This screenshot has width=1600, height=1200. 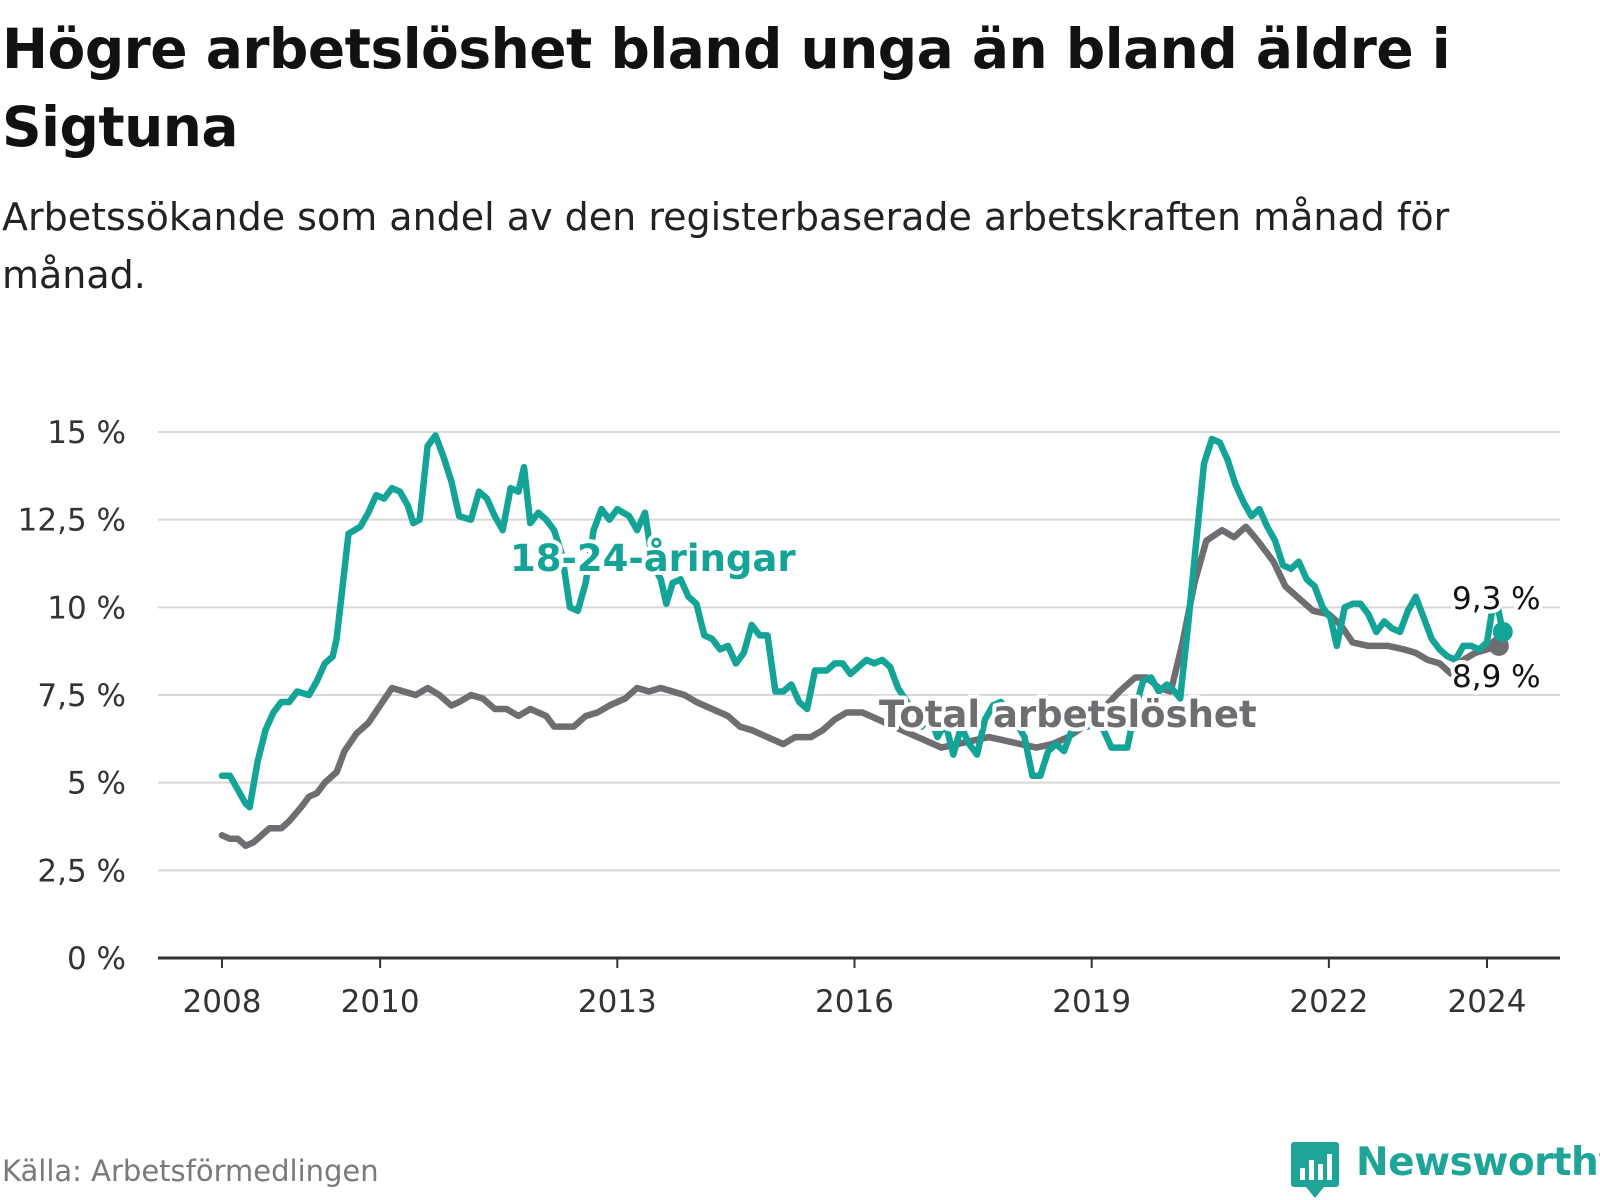 I want to click on newsworthy-logo-icon, so click(x=1315, y=1170).